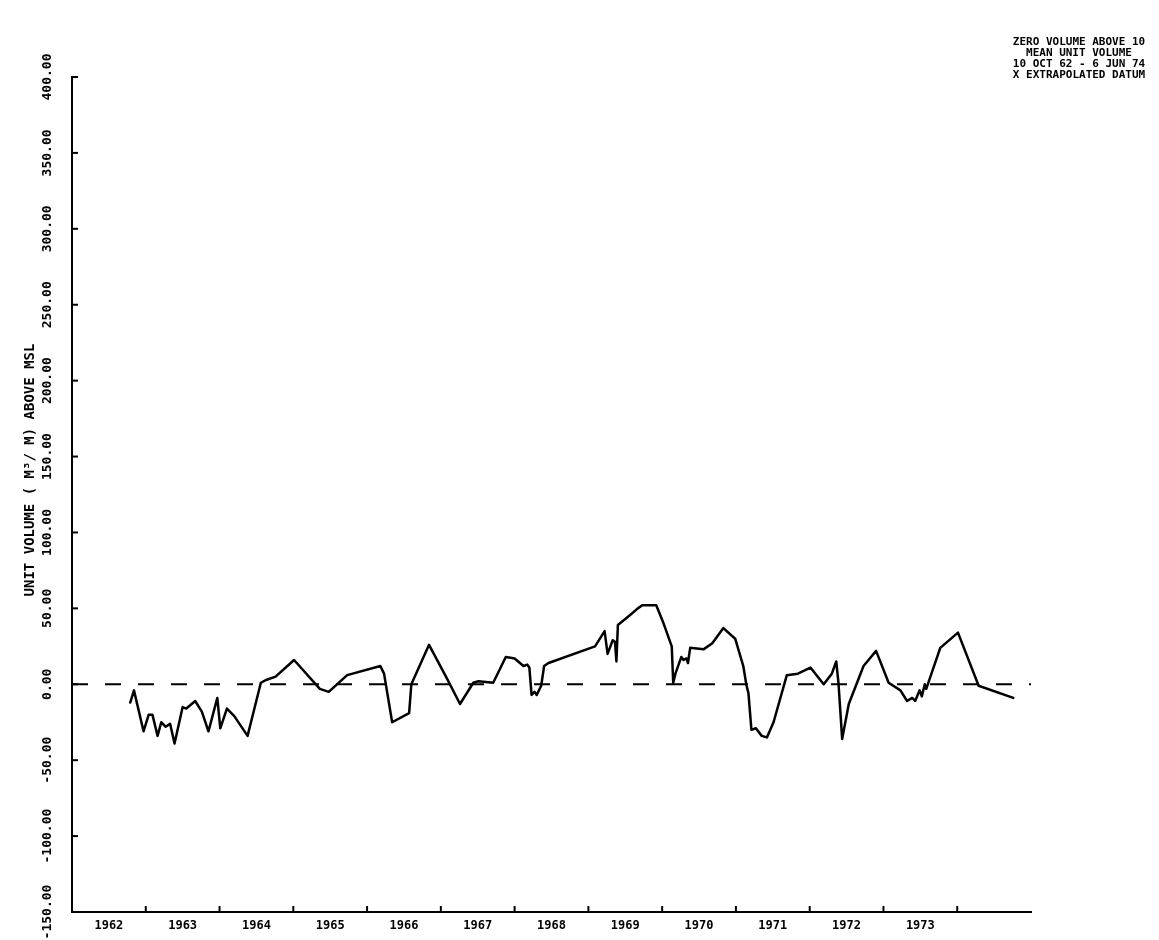  Describe the element at coordinates (256, 925) in the screenshot. I see `x-tick-label: 1964` at that location.